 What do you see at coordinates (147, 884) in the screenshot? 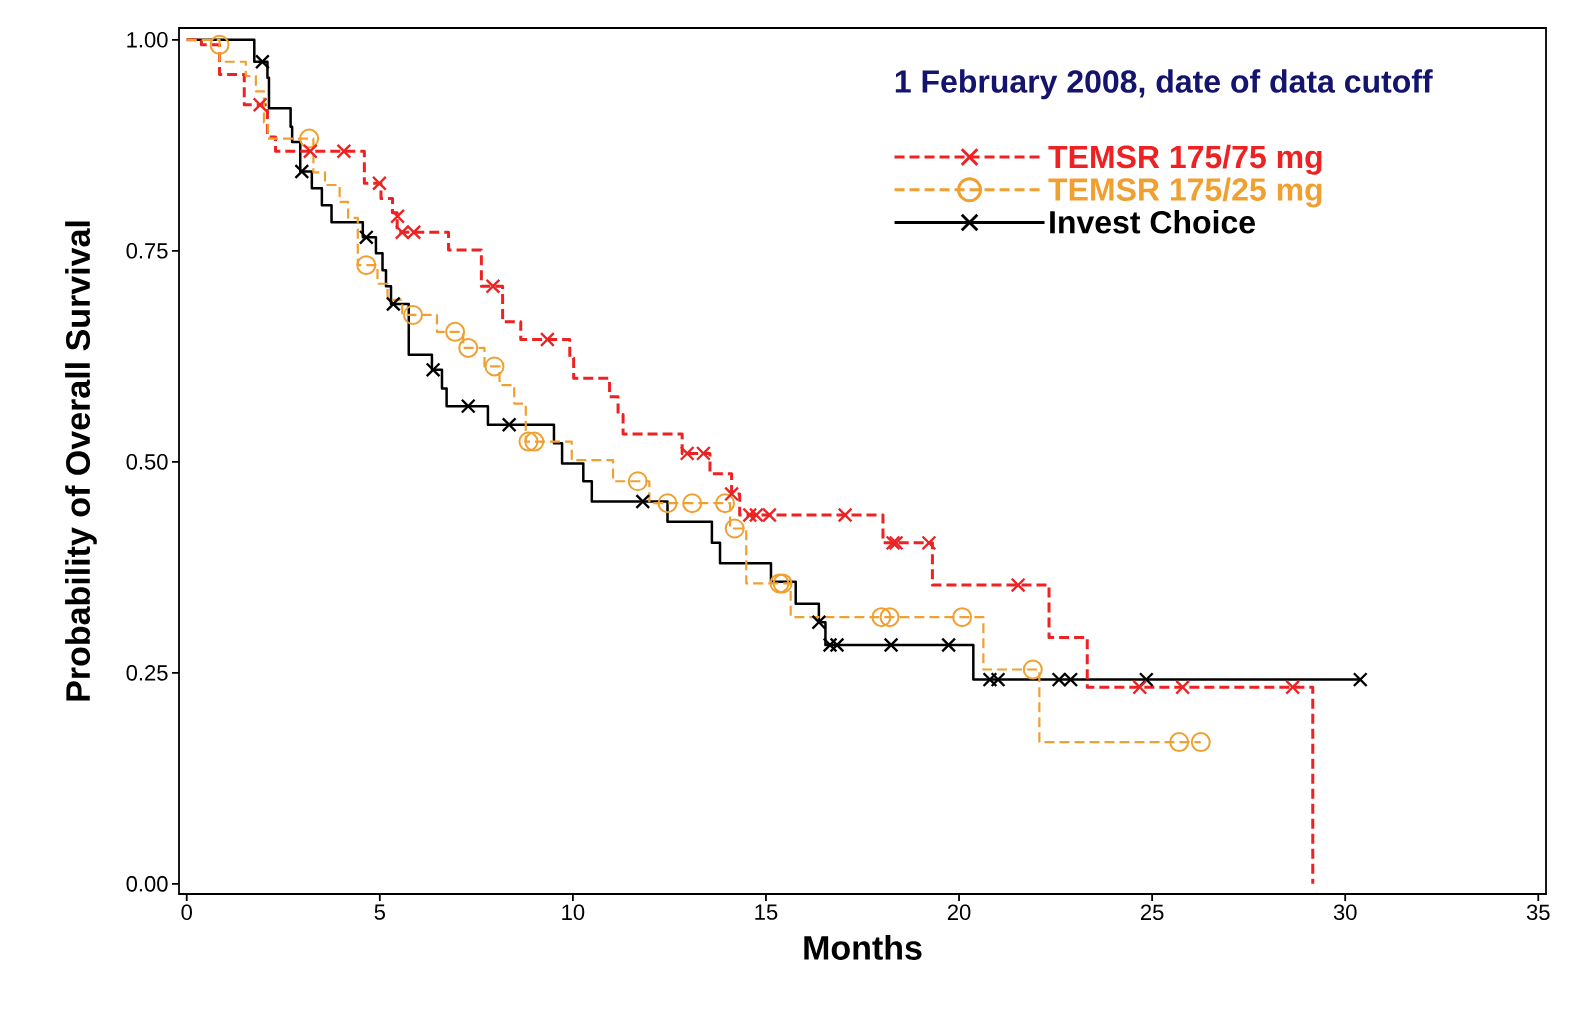
I see `y-tick-label: 0.00` at bounding box center [147, 884].